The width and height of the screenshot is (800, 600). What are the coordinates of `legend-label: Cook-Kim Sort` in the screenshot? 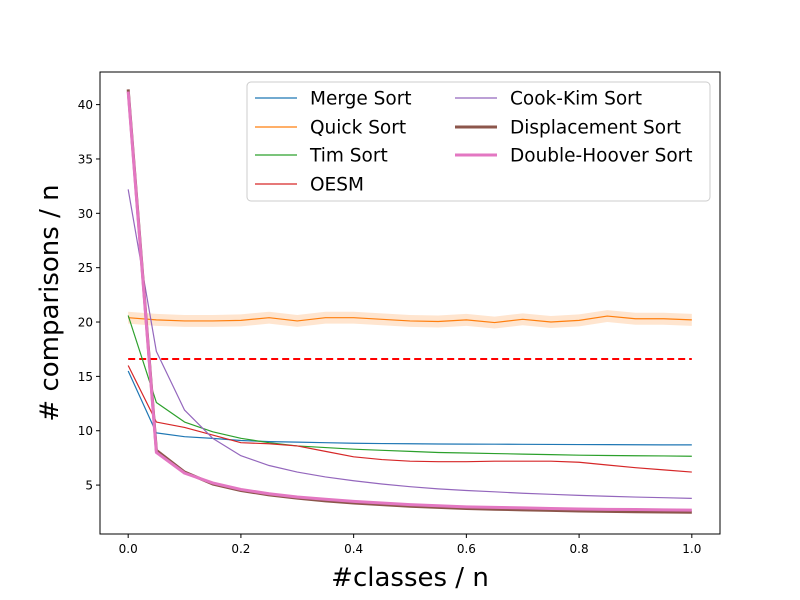 It's located at (576, 99).